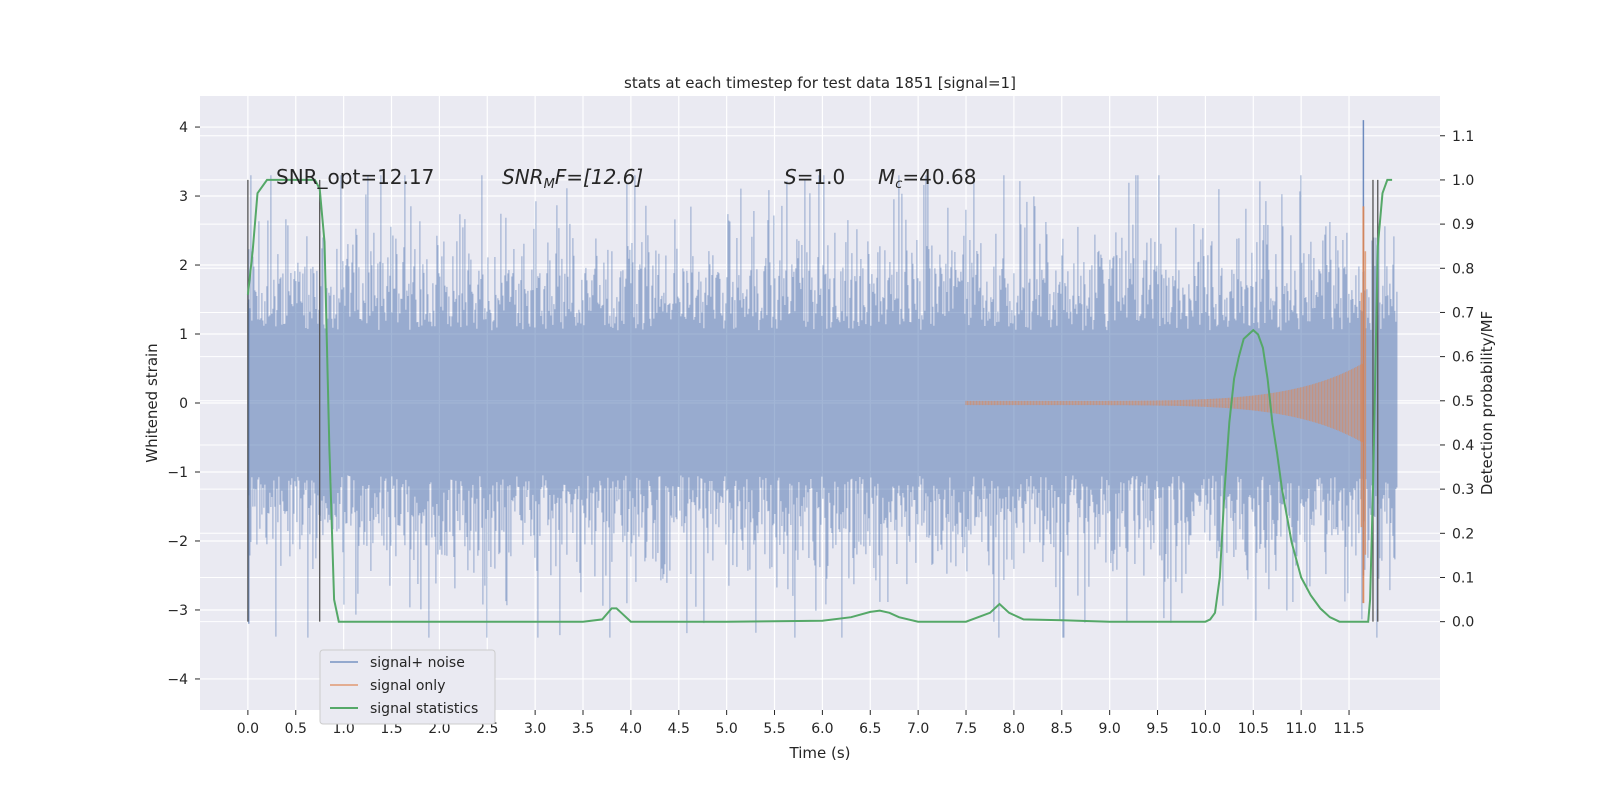  What do you see at coordinates (177, 611) in the screenshot?
I see `y-tick-label: −3` at bounding box center [177, 611].